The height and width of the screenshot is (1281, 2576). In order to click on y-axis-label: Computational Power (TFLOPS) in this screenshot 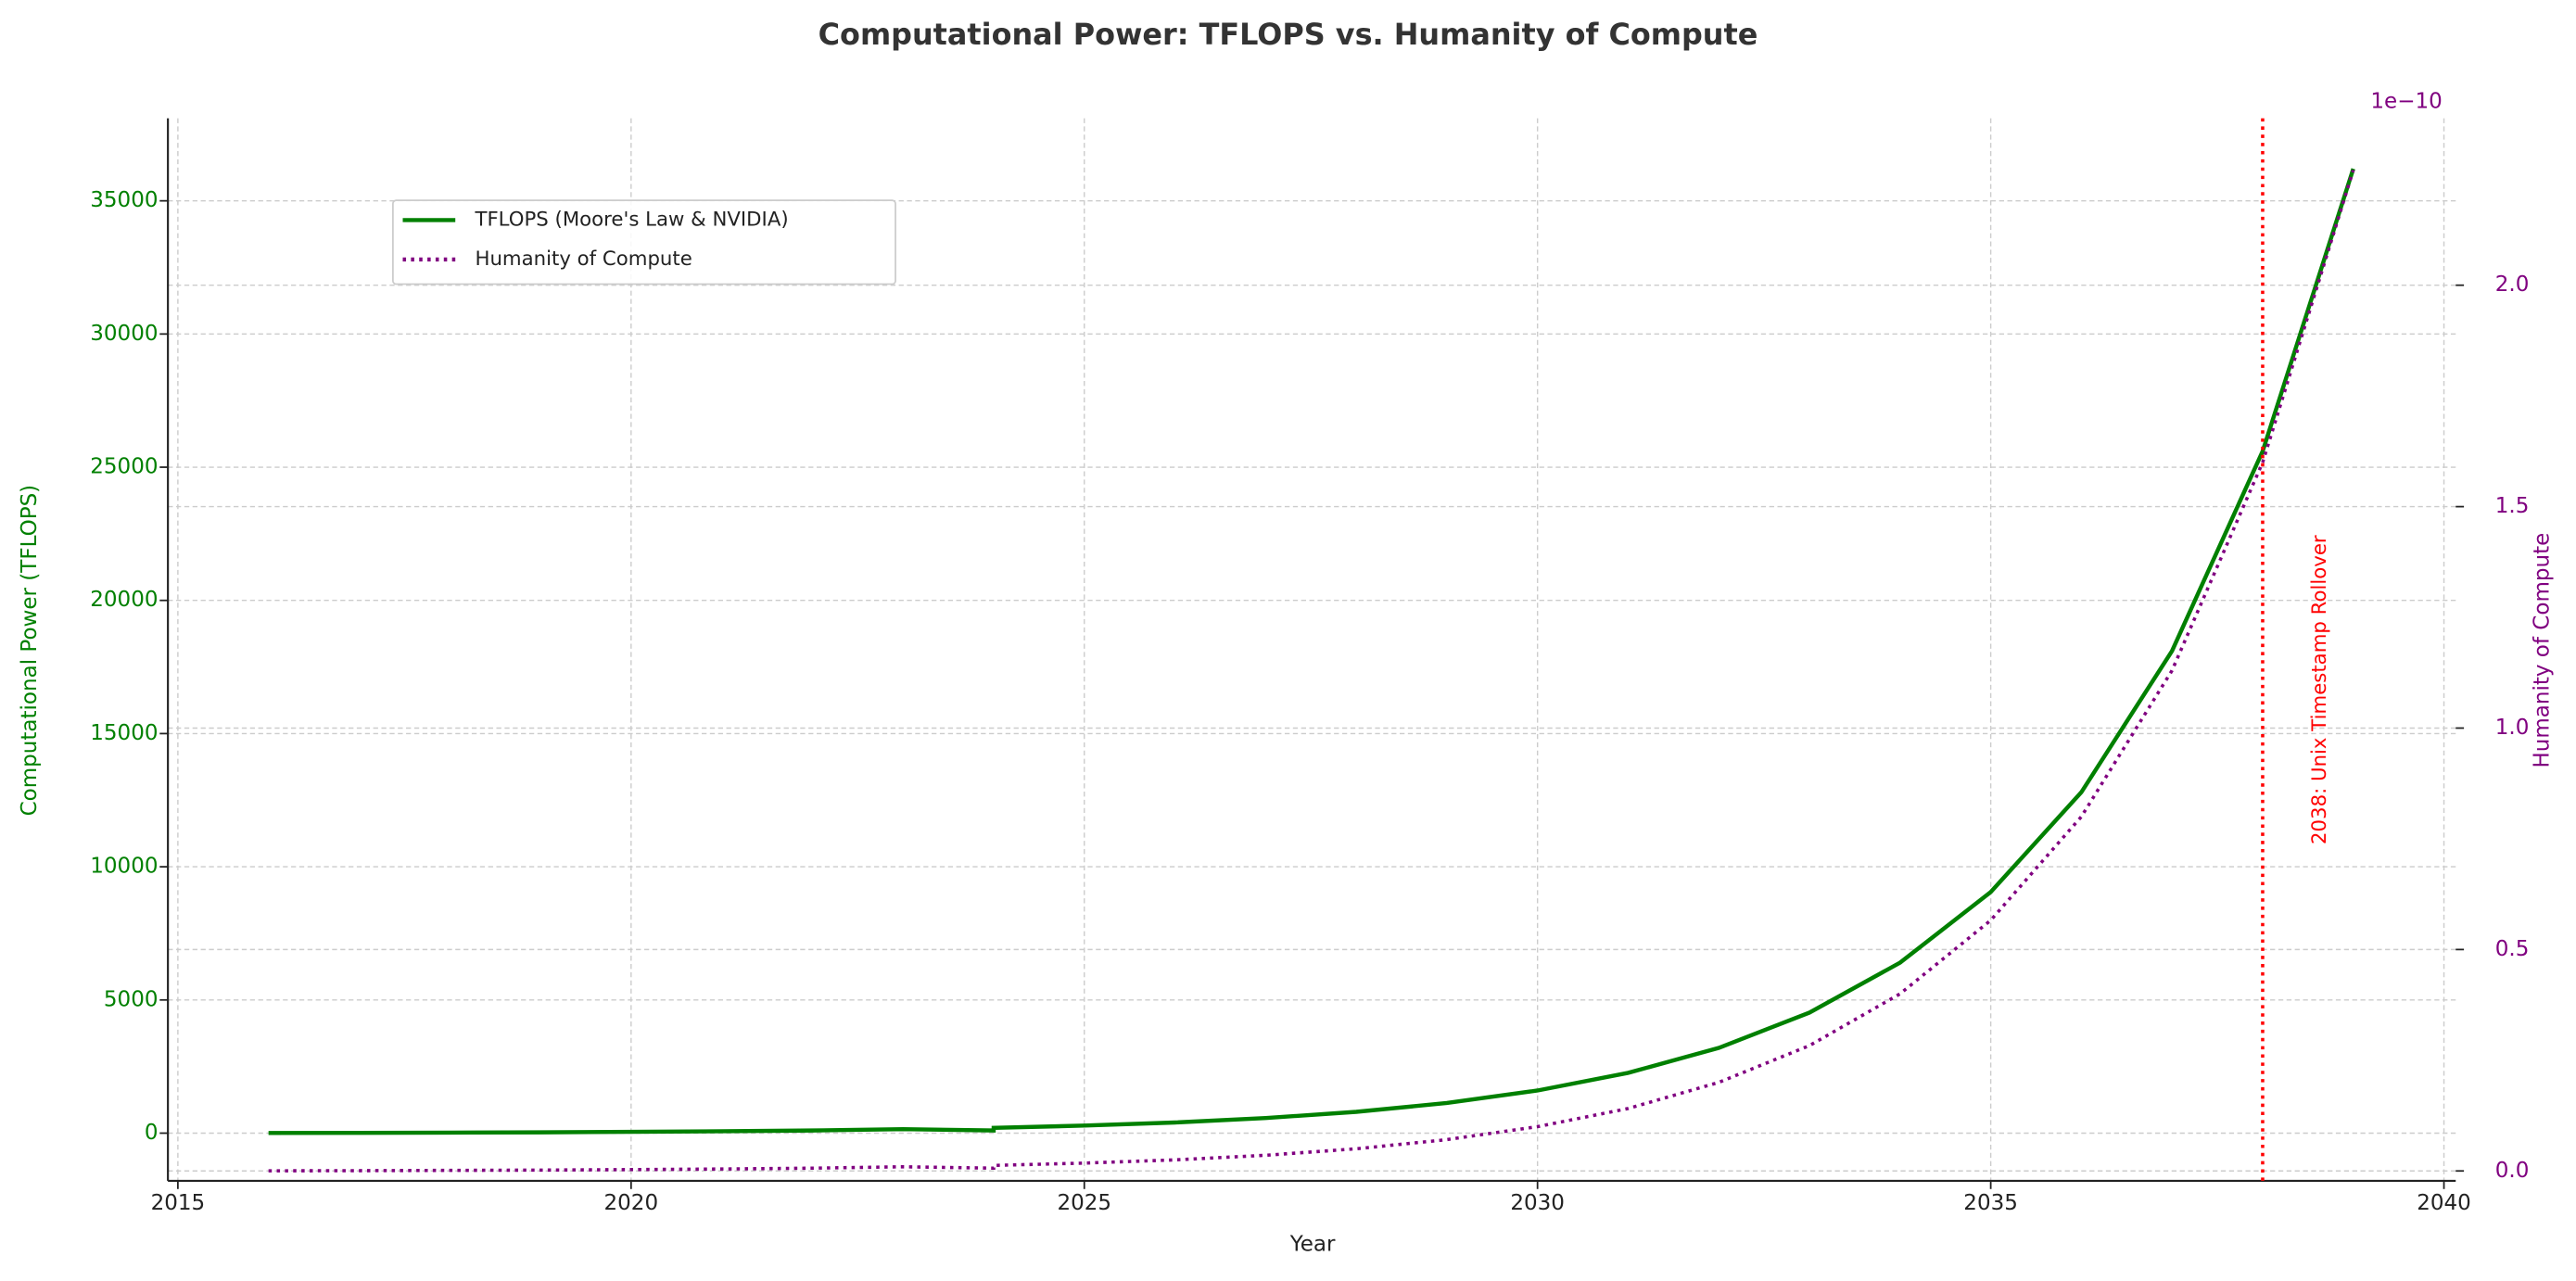, I will do `click(30, 651)`.